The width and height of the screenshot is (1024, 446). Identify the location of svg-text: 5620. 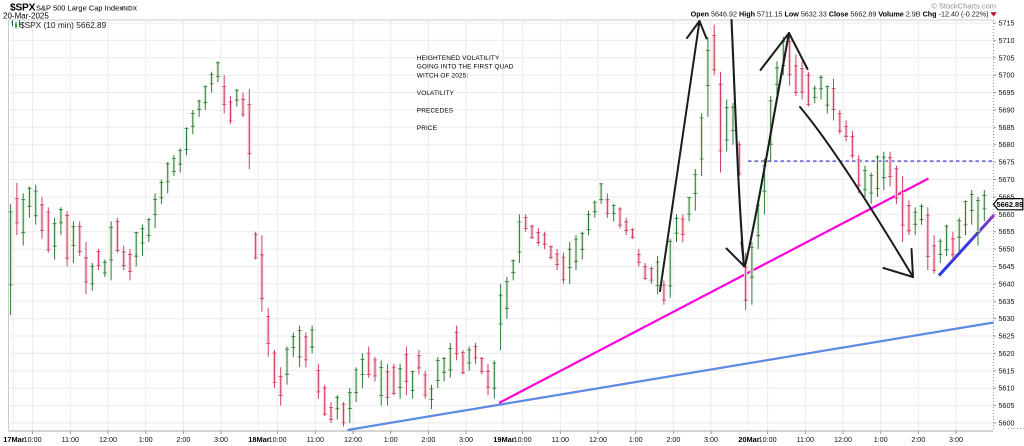
(1007, 353).